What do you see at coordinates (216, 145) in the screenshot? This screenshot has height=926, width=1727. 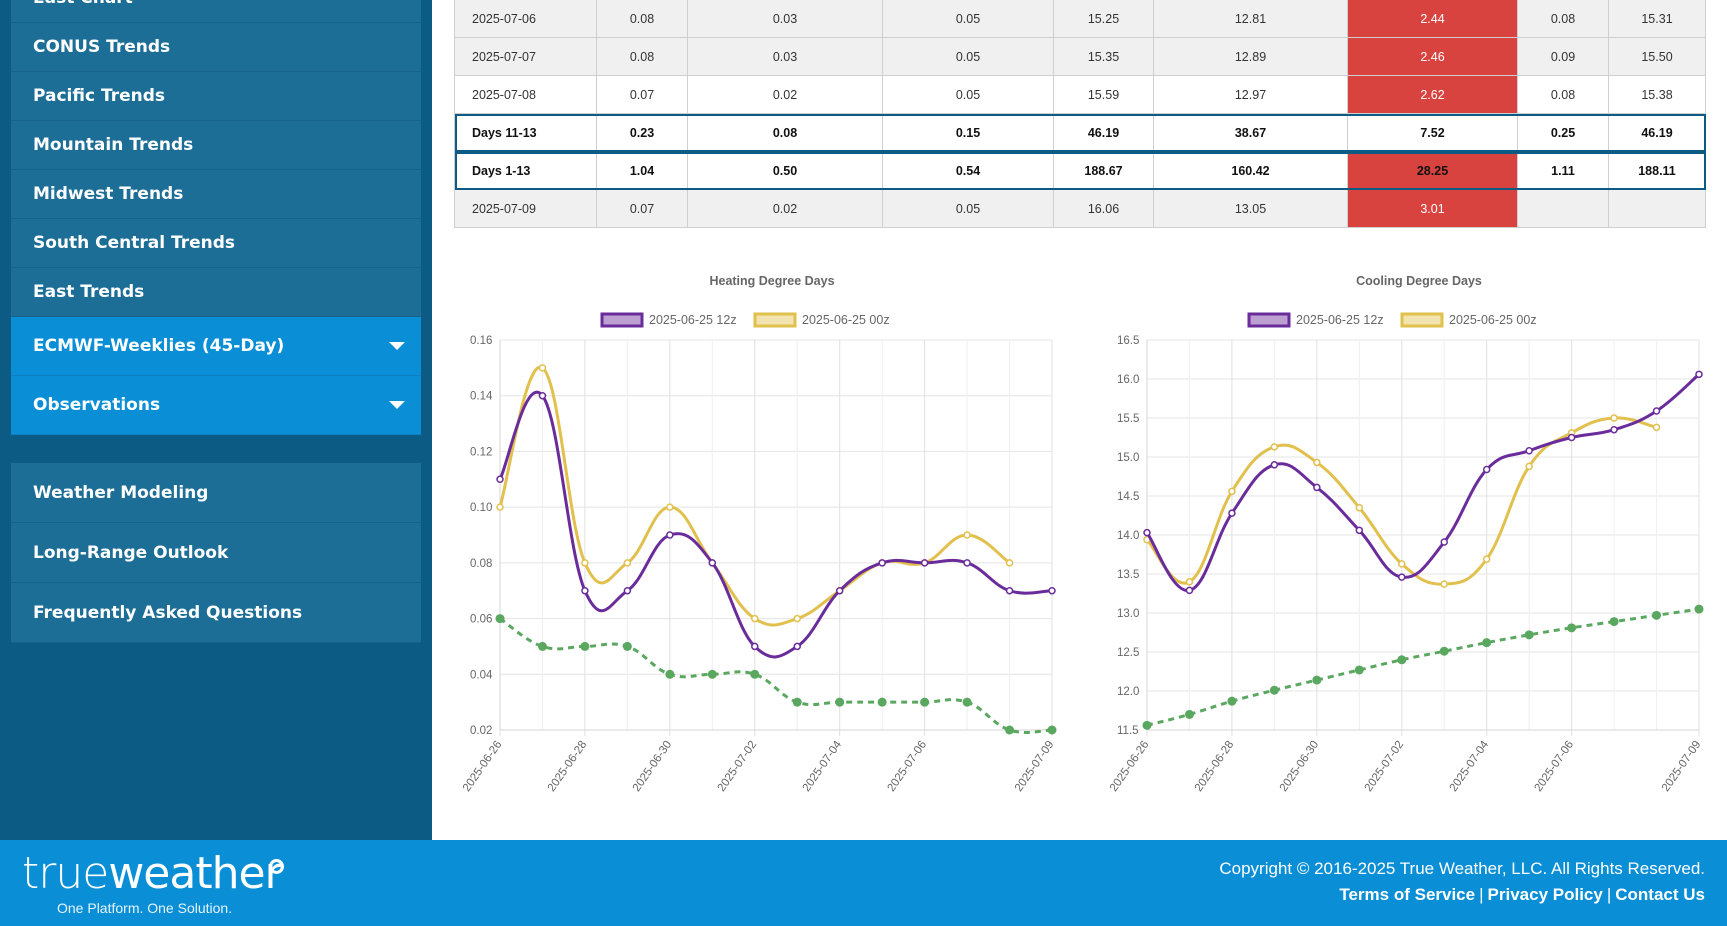 I see `nav-item-mountain-trends: Mountain Trends` at bounding box center [216, 145].